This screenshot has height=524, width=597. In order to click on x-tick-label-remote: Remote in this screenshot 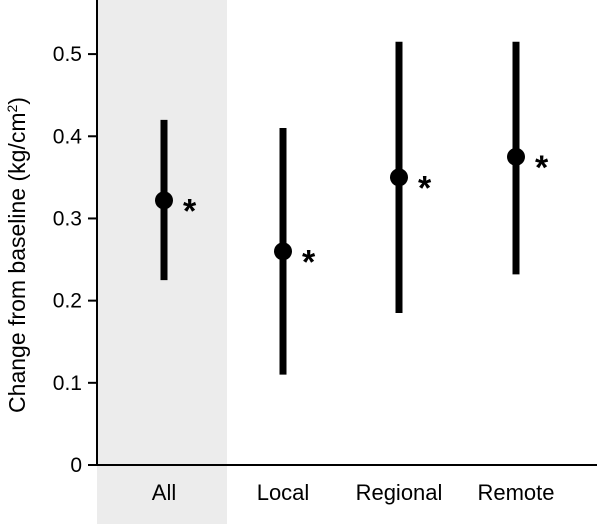, I will do `click(515, 492)`.